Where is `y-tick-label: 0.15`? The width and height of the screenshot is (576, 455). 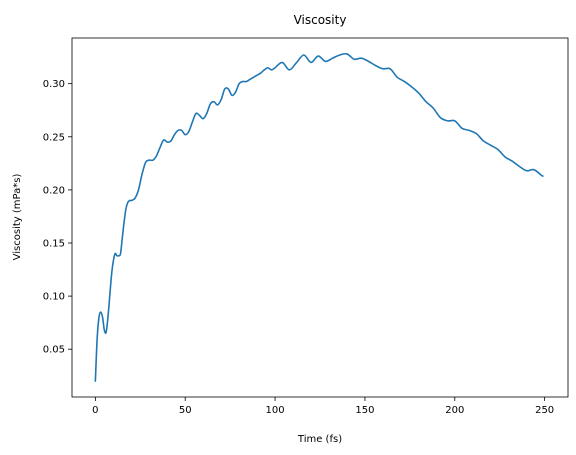 y-tick-label: 0.15 is located at coordinates (54, 243).